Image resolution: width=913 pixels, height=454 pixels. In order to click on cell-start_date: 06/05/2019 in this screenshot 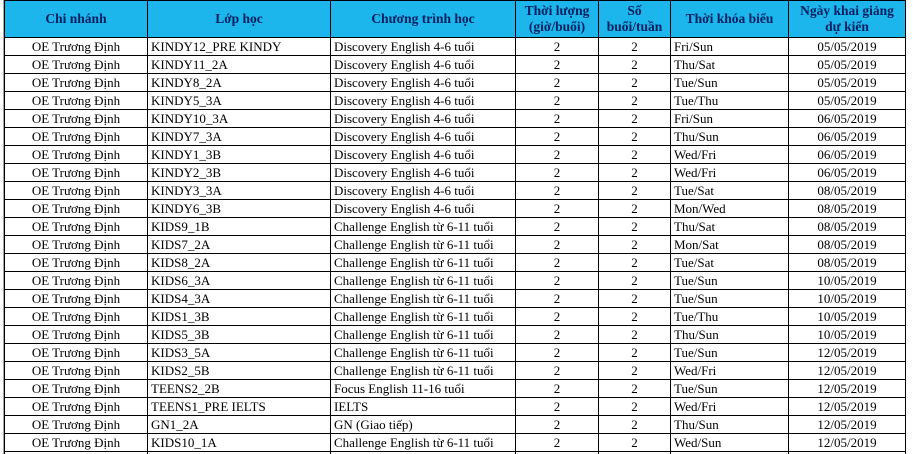, I will do `click(847, 172)`.